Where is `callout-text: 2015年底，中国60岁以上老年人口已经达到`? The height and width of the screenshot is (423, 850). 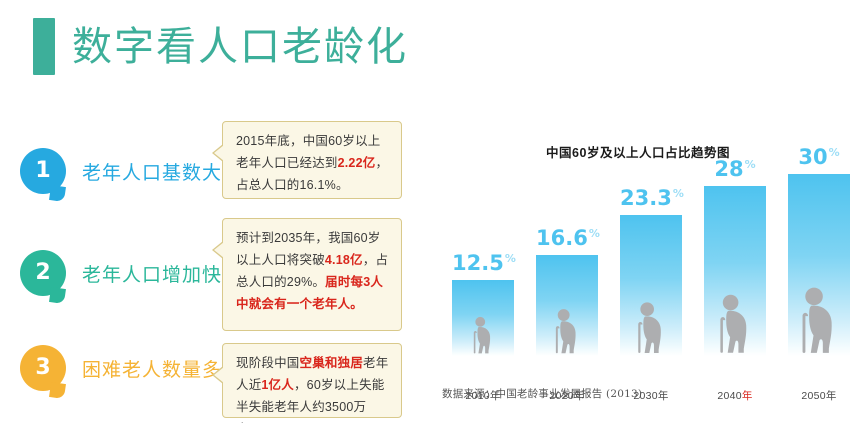 callout-text: 2015年底，中国60岁以上老年人口已经达到 is located at coordinates (308, 152).